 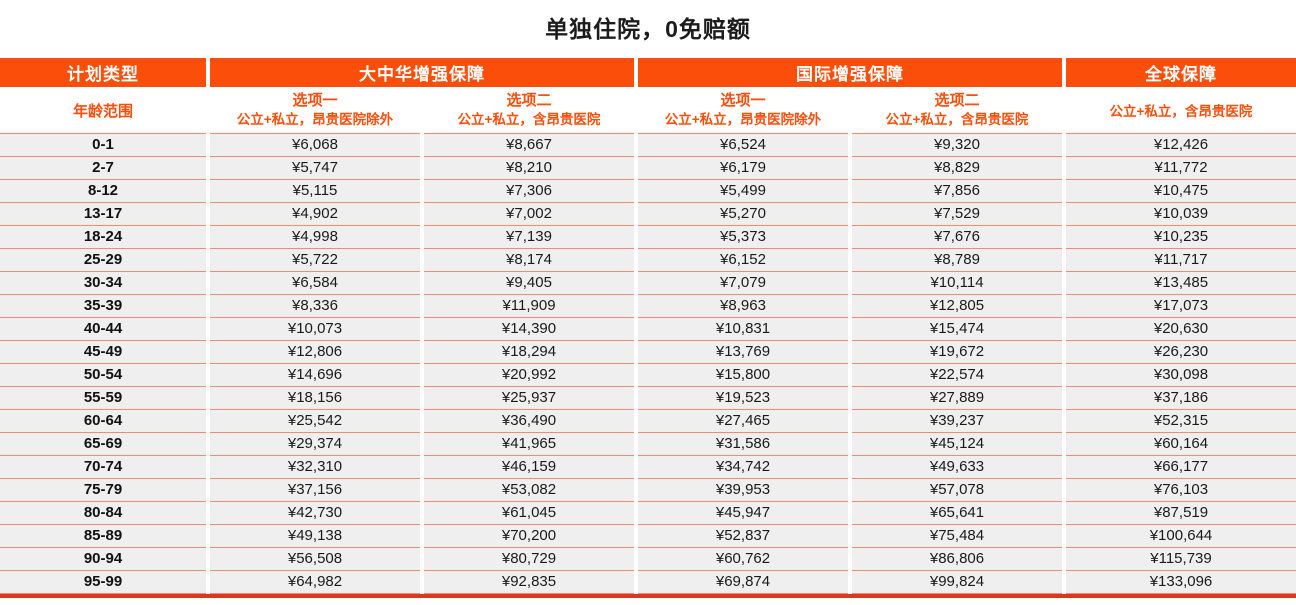 I want to click on premium-cell: ¥6,179, so click(x=743, y=168).